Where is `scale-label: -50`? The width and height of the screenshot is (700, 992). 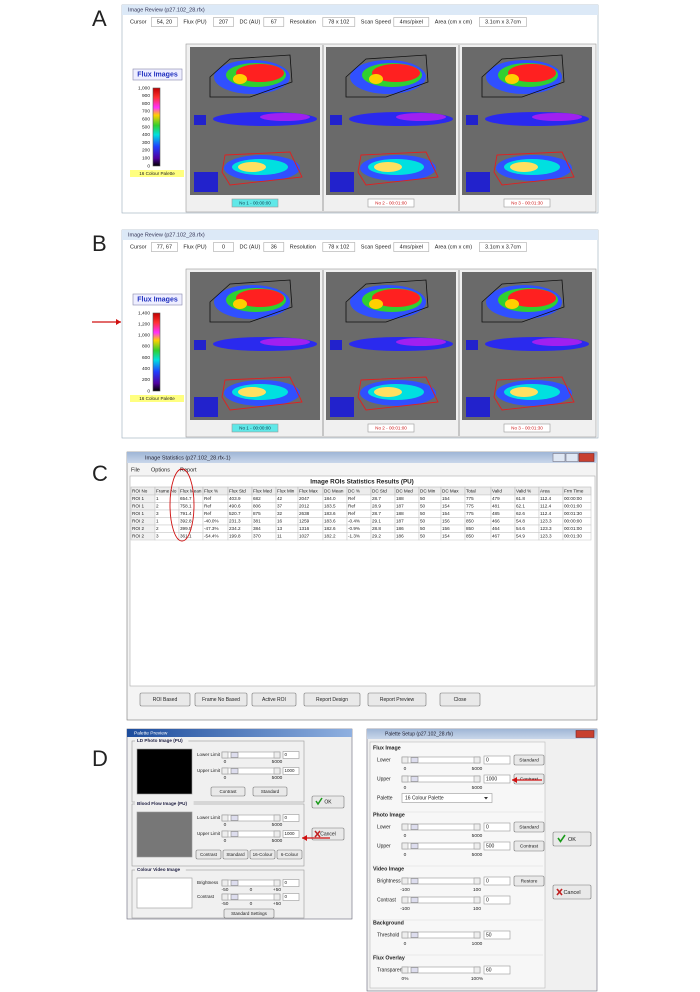 scale-label: -50 is located at coordinates (225, 904).